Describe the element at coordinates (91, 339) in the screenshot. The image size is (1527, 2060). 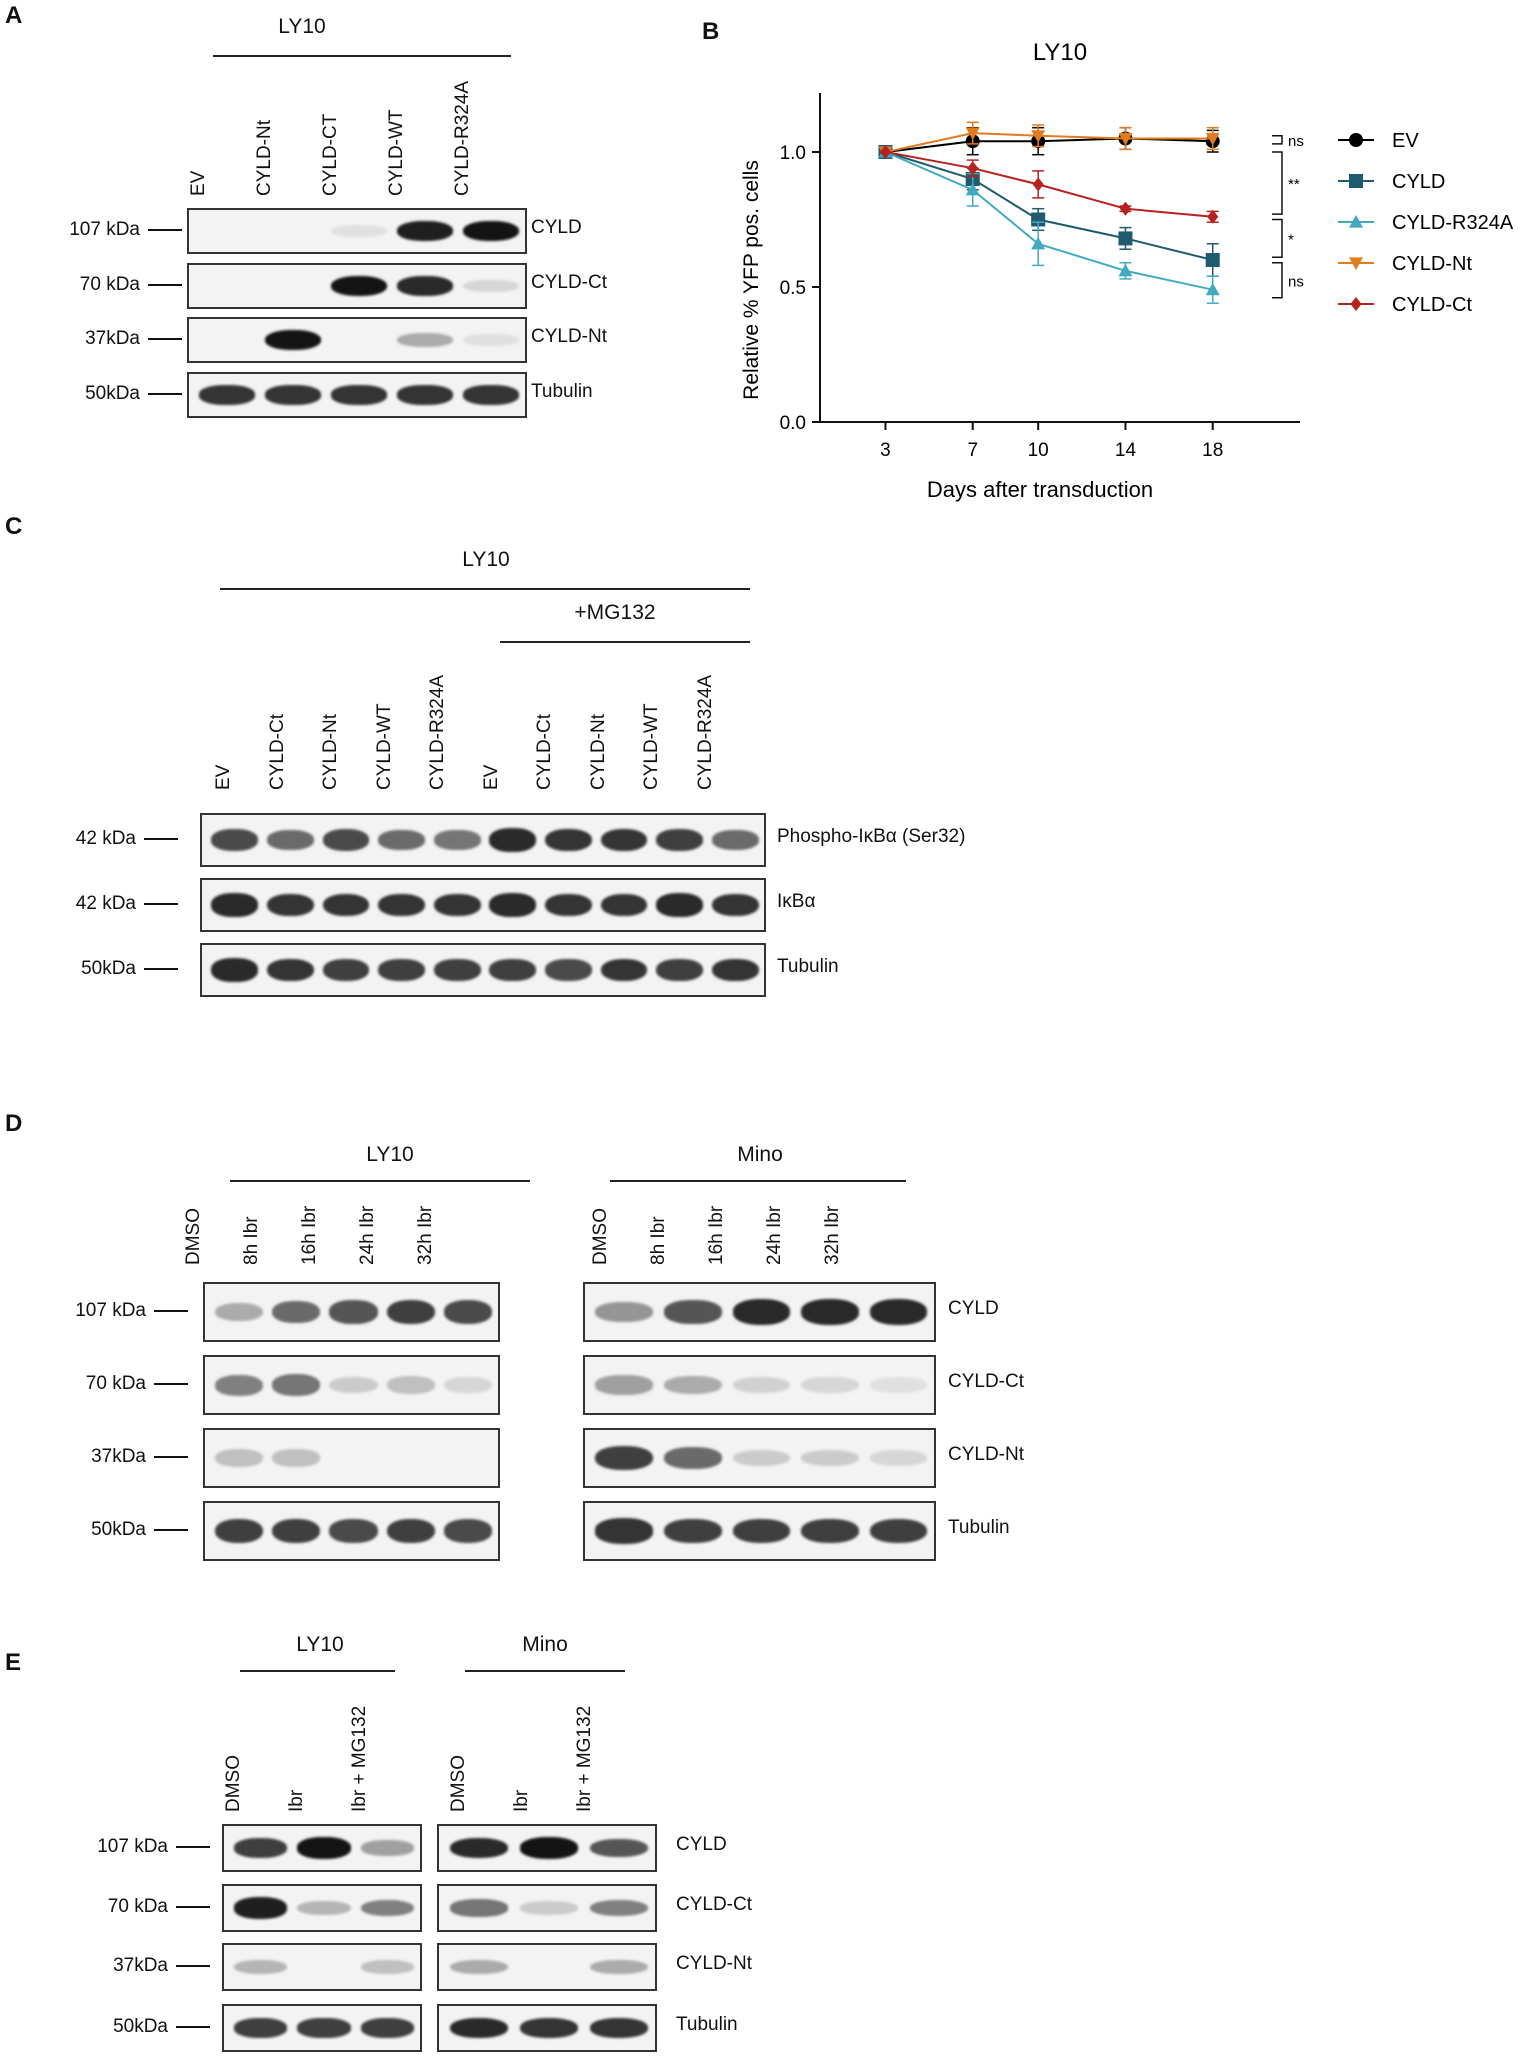
I see `panel-a-marker: 37kDa` at that location.